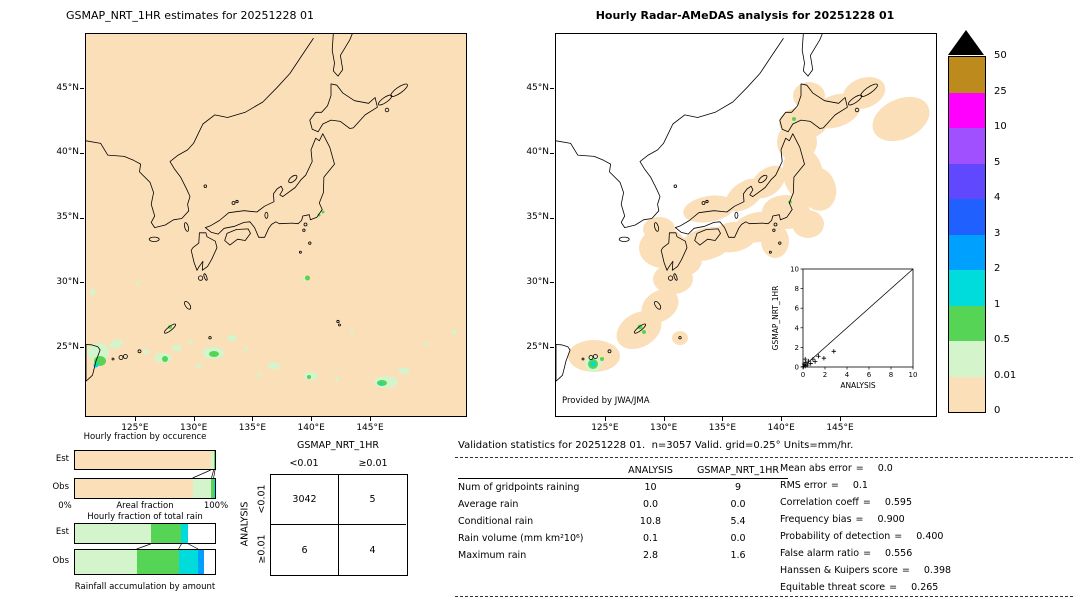  What do you see at coordinates (929, 570) in the screenshot?
I see `score-row: Hanssen & Kuipers score = 0.398` at bounding box center [929, 570].